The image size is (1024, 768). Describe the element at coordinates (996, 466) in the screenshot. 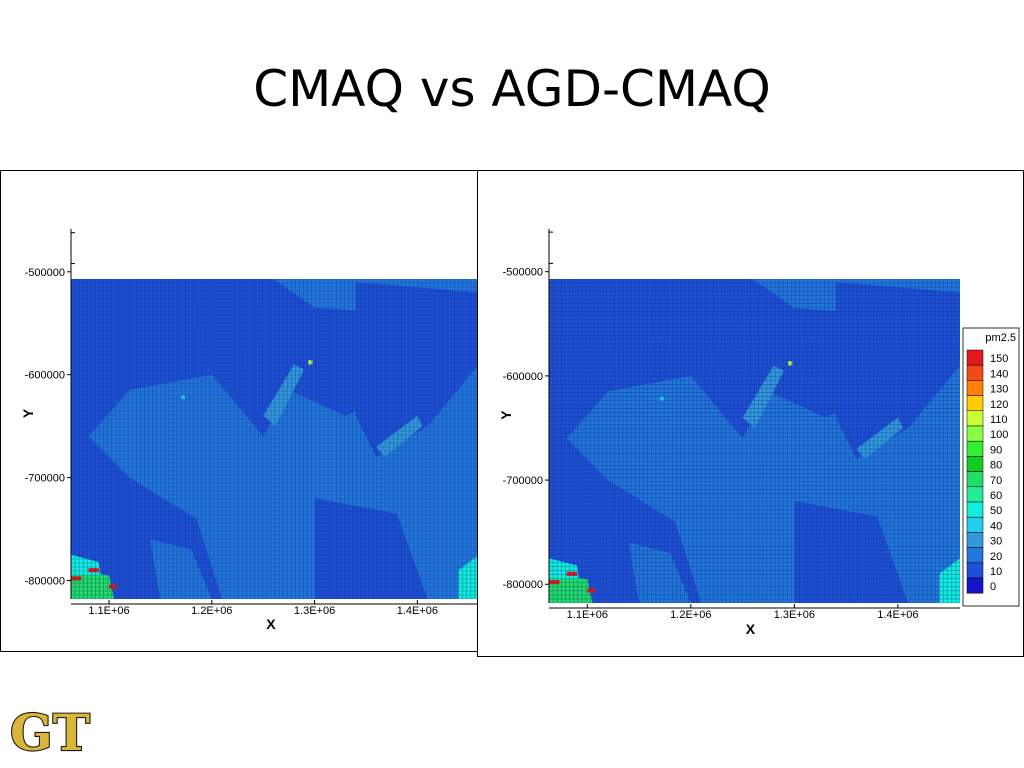

I see `legend-label: 80` at that location.